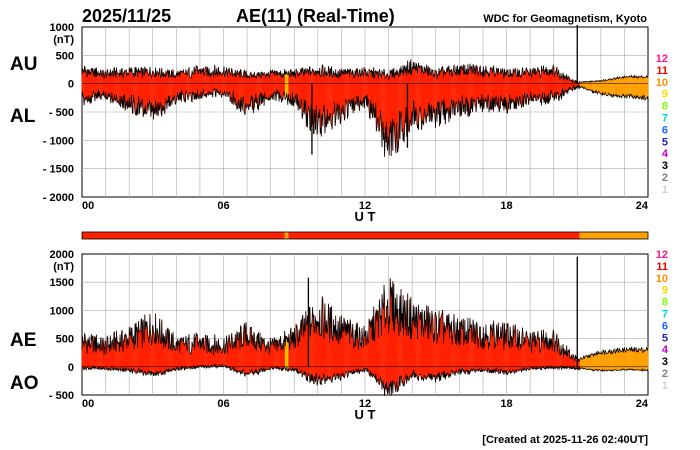 This screenshot has height=450, width=700. What do you see at coordinates (365, 72) in the screenshot?
I see `series-au-line` at bounding box center [365, 72].